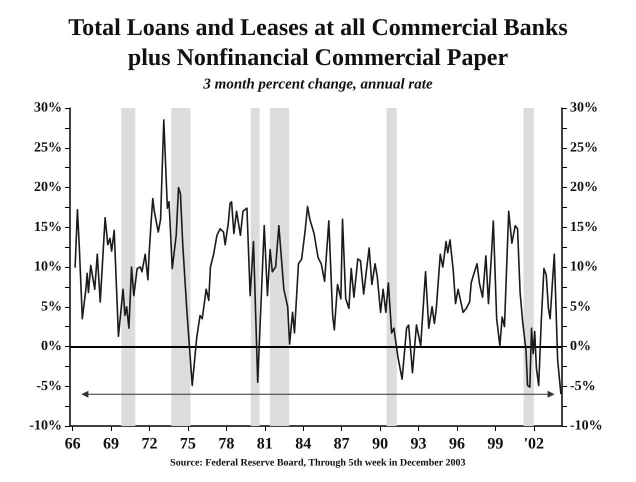 This screenshot has height=482, width=636. I want to click on source-note: Source: Federal Reserve Board, Through 5th week in December 2003, so click(318, 463).